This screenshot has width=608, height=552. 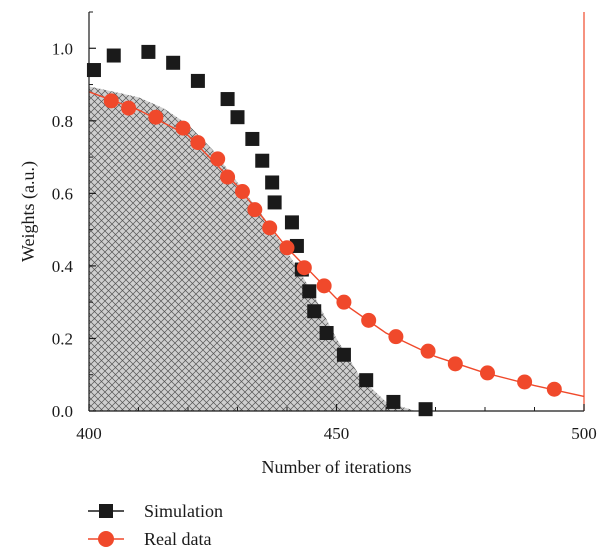 What do you see at coordinates (62, 338) in the screenshot?
I see `y-tick-label: 0.2` at bounding box center [62, 338].